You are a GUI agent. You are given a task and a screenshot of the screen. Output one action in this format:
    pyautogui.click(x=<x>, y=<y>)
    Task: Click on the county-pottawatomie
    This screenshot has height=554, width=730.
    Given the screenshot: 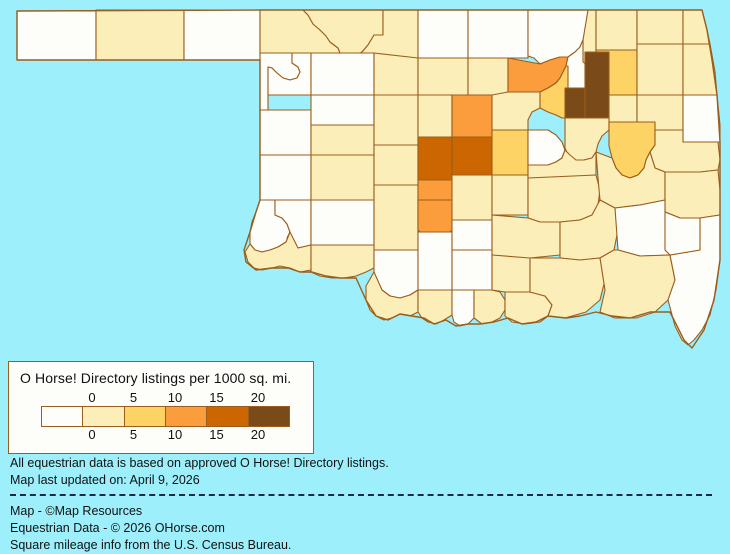 What is the action you would take?
    pyautogui.click(x=510, y=195)
    